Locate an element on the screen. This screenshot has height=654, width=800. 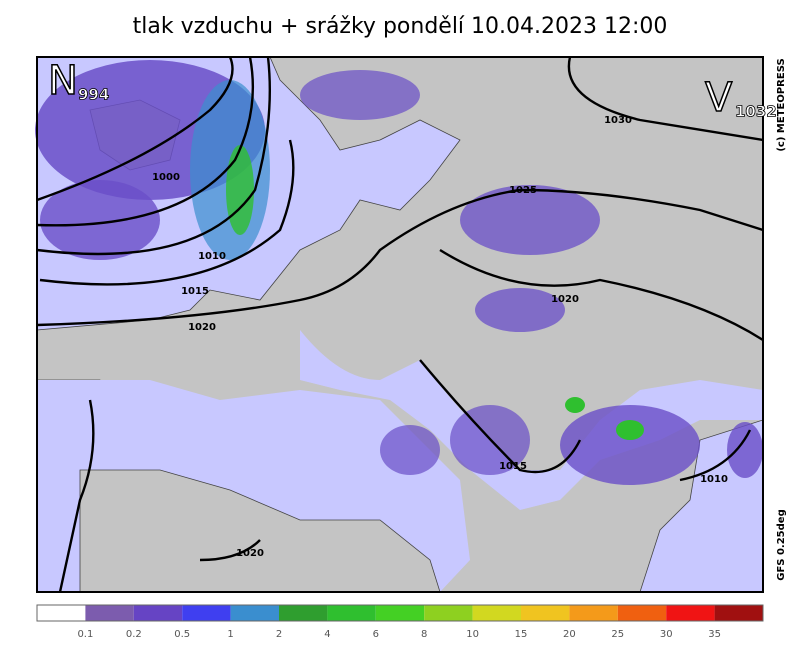
isobar-label: 1030 is located at coordinates (618, 120).